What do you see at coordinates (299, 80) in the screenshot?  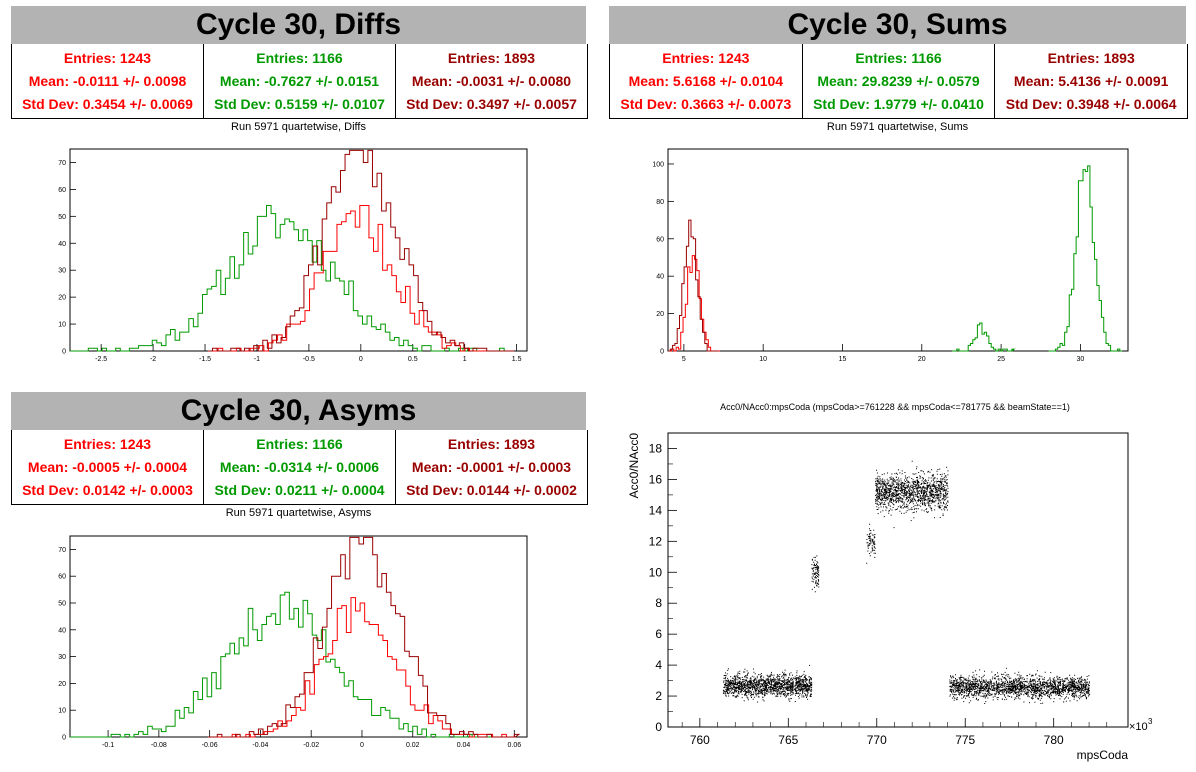 I see `diffs-stat-mean: Mean: -0.7627 +/- 0.0151` at bounding box center [299, 80].